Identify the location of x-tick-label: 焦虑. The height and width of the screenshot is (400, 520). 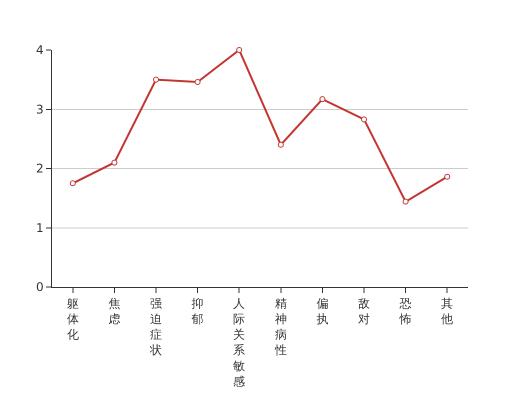
(114, 311).